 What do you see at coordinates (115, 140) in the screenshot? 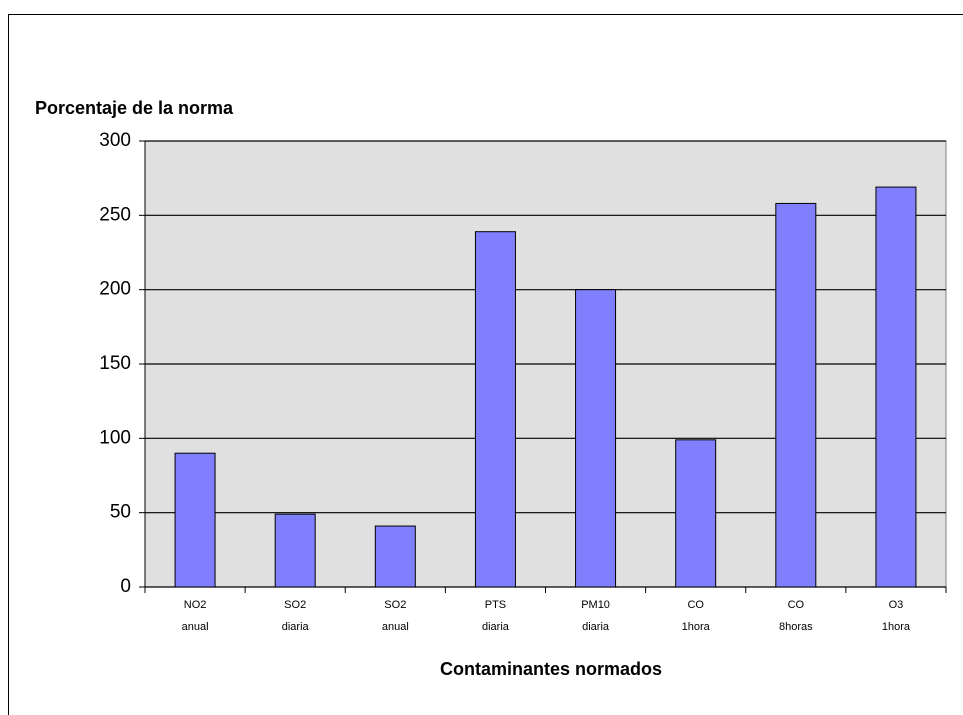
I see `y-tick-label: 300` at bounding box center [115, 140].